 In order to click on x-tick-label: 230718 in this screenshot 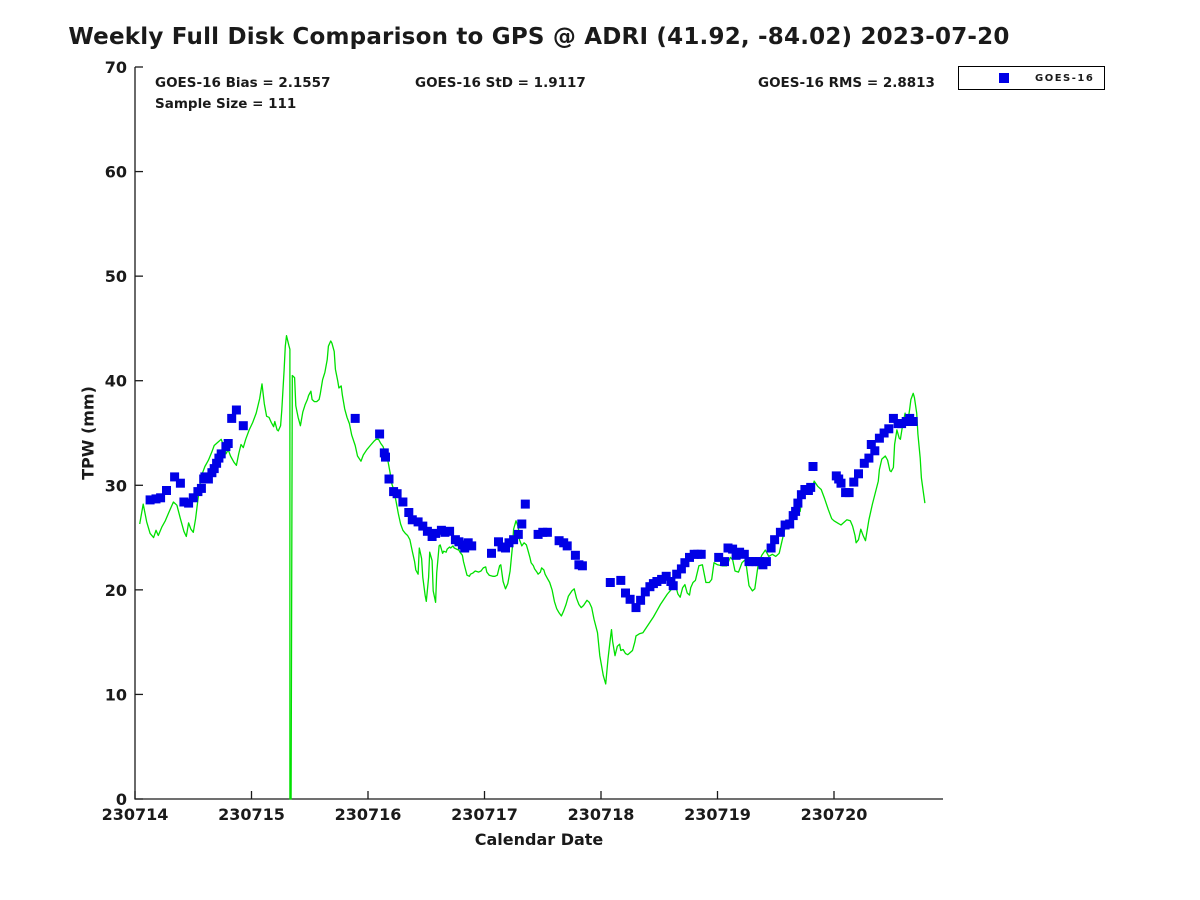, I will do `click(601, 814)`.